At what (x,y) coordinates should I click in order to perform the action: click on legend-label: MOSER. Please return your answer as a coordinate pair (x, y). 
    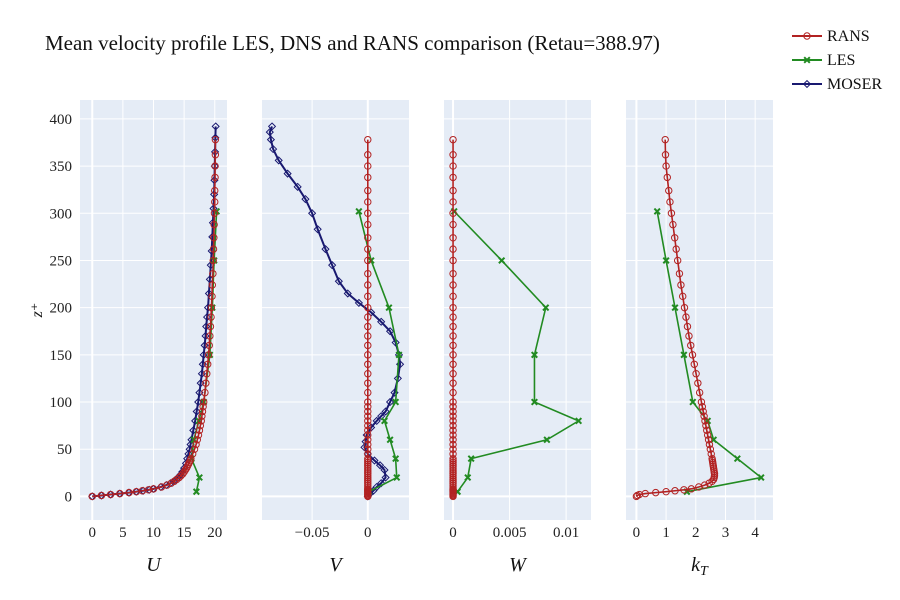
    Looking at the image, I should click on (854, 84).